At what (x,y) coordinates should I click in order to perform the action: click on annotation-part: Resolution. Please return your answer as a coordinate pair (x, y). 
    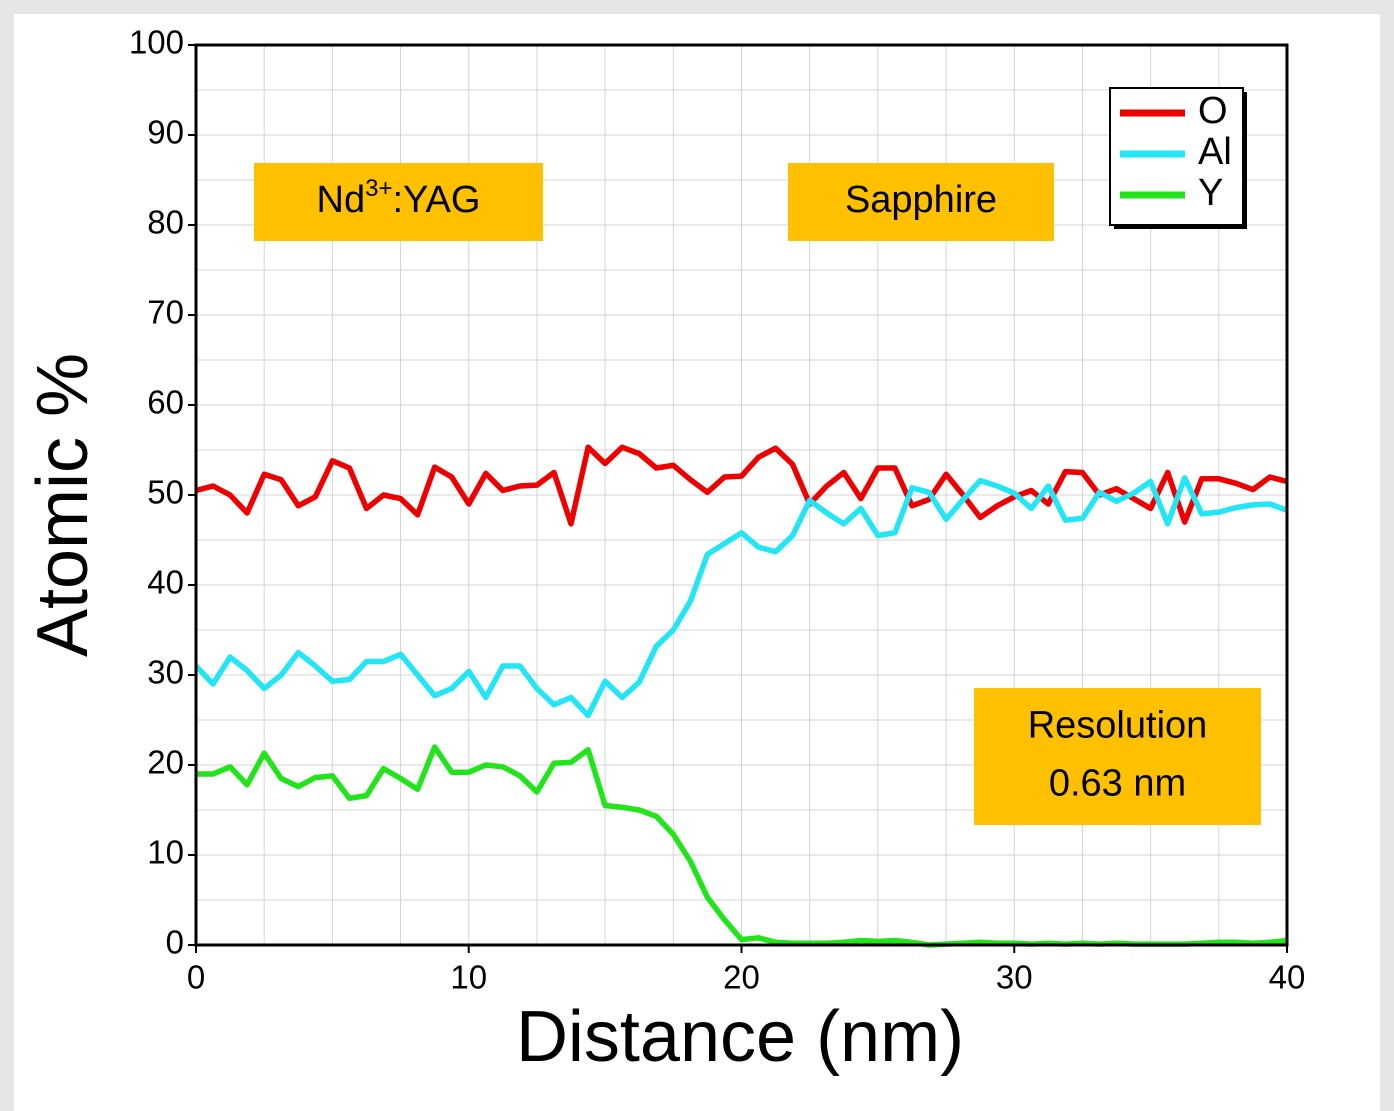
    Looking at the image, I should click on (1118, 726).